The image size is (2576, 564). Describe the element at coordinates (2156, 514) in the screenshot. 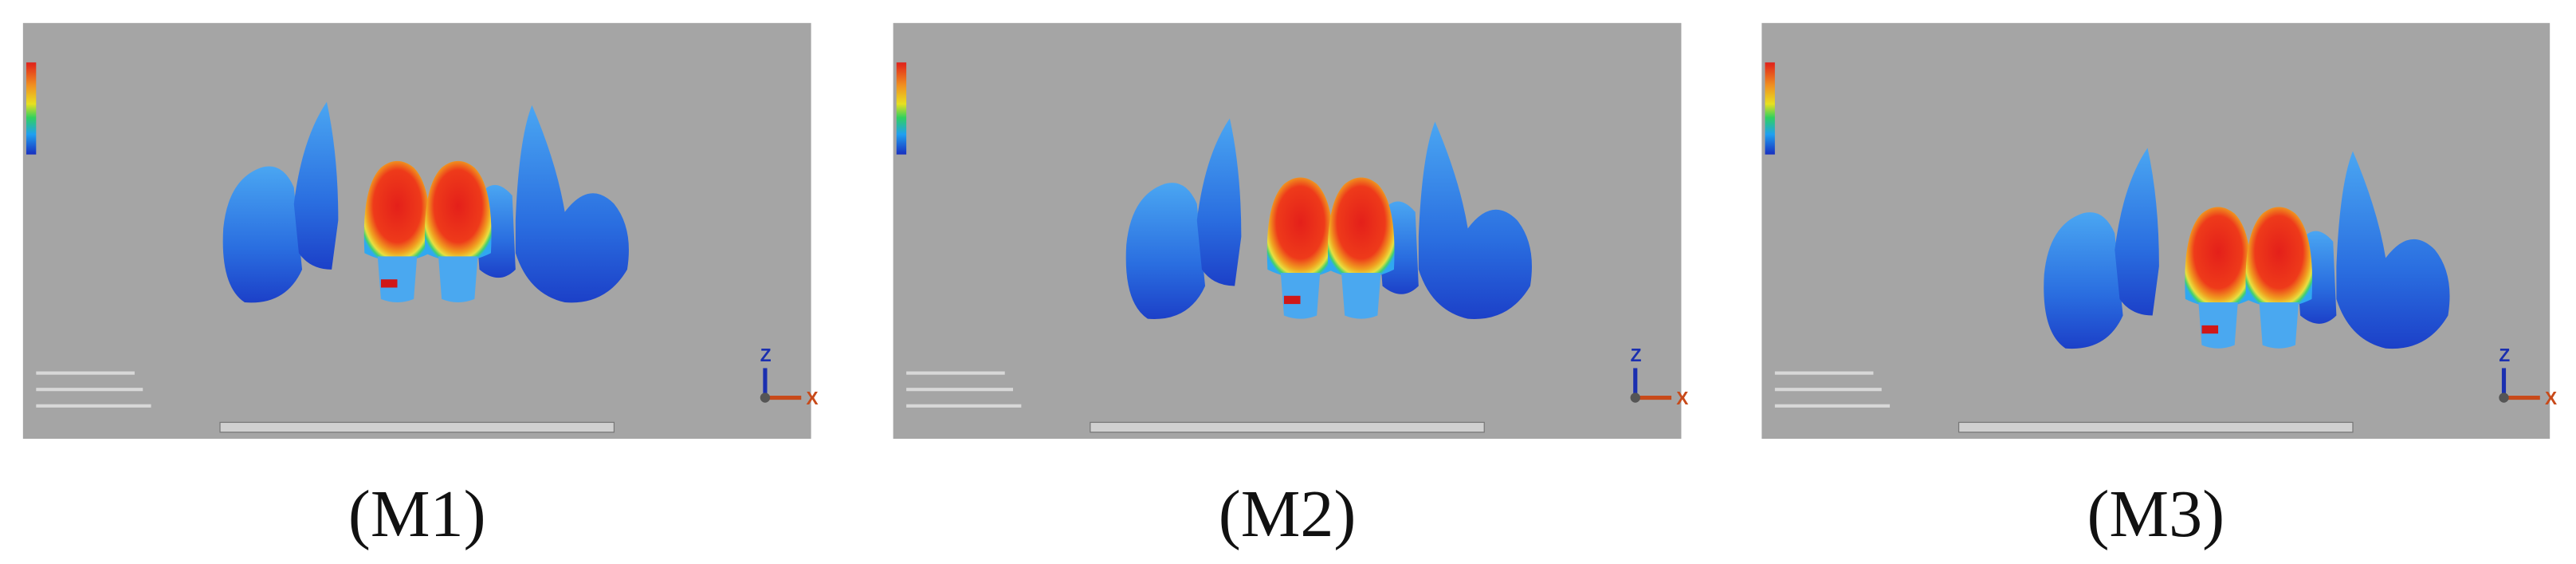

I see `caption: (M3)` at that location.